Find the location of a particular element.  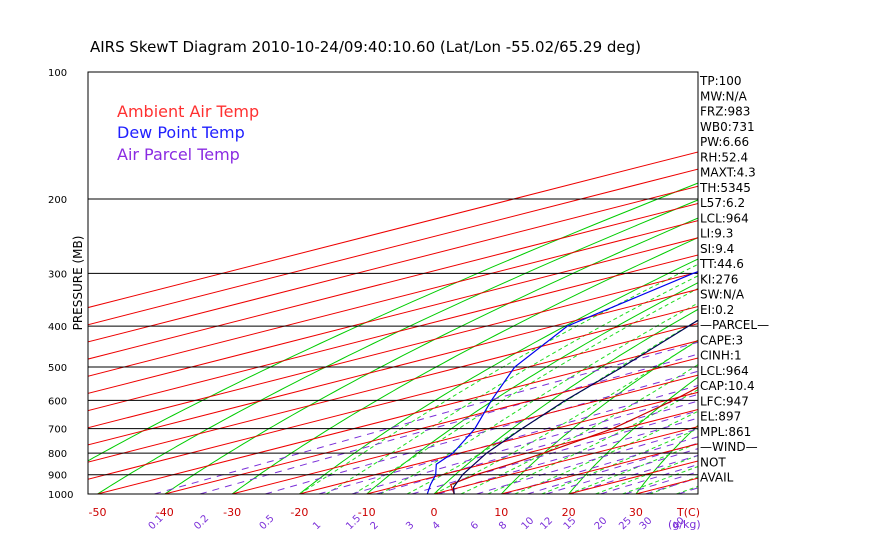

index-value: SW:N/A is located at coordinates (722, 295).